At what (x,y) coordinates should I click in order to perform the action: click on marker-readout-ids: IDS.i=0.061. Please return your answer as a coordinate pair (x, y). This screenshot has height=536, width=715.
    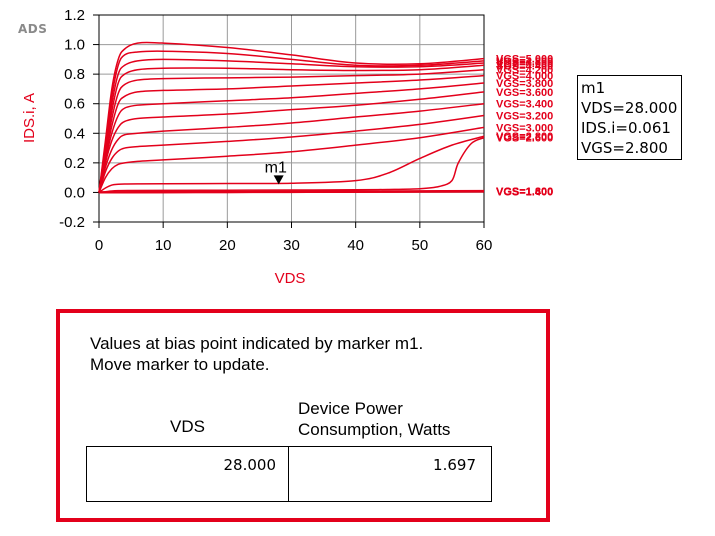
    Looking at the image, I should click on (626, 128).